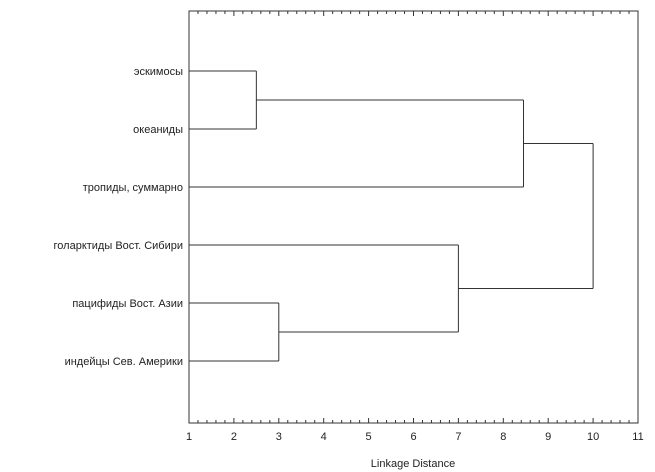 The image size is (655, 472). Describe the element at coordinates (548, 437) in the screenshot. I see `x-tick-label: 9` at that location.